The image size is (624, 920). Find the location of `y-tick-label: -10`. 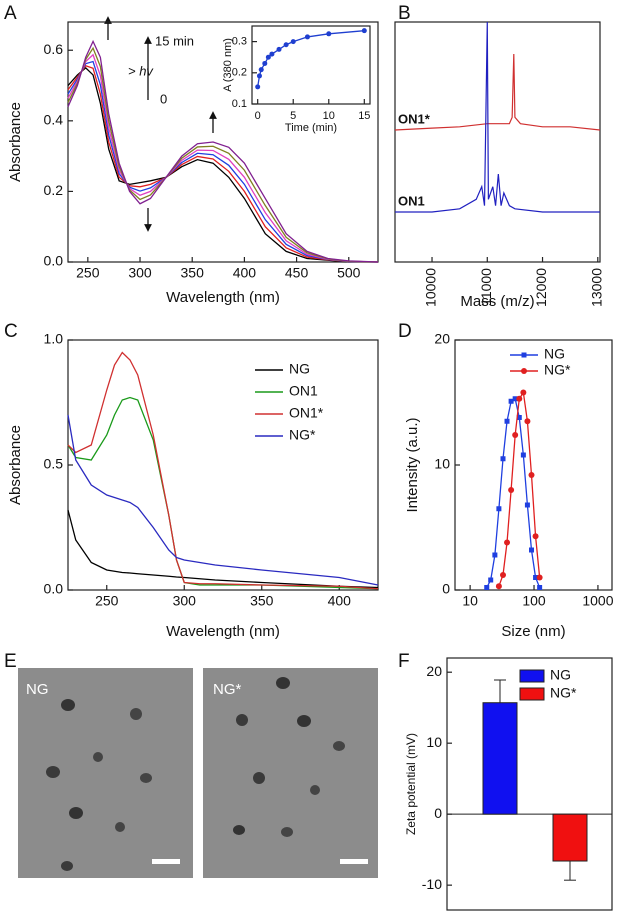

y-tick-label: -10 is located at coordinates (432, 884).